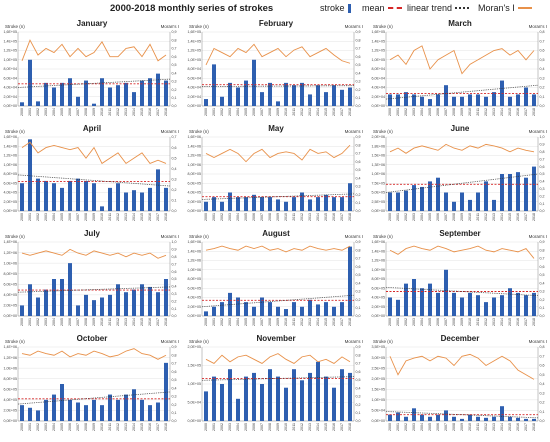 The height and width of the screenshot is (442, 550). Describe the element at coordinates (379, 41) in the screenshot. I see `y-tick-label: 1,4E+05` at that location.